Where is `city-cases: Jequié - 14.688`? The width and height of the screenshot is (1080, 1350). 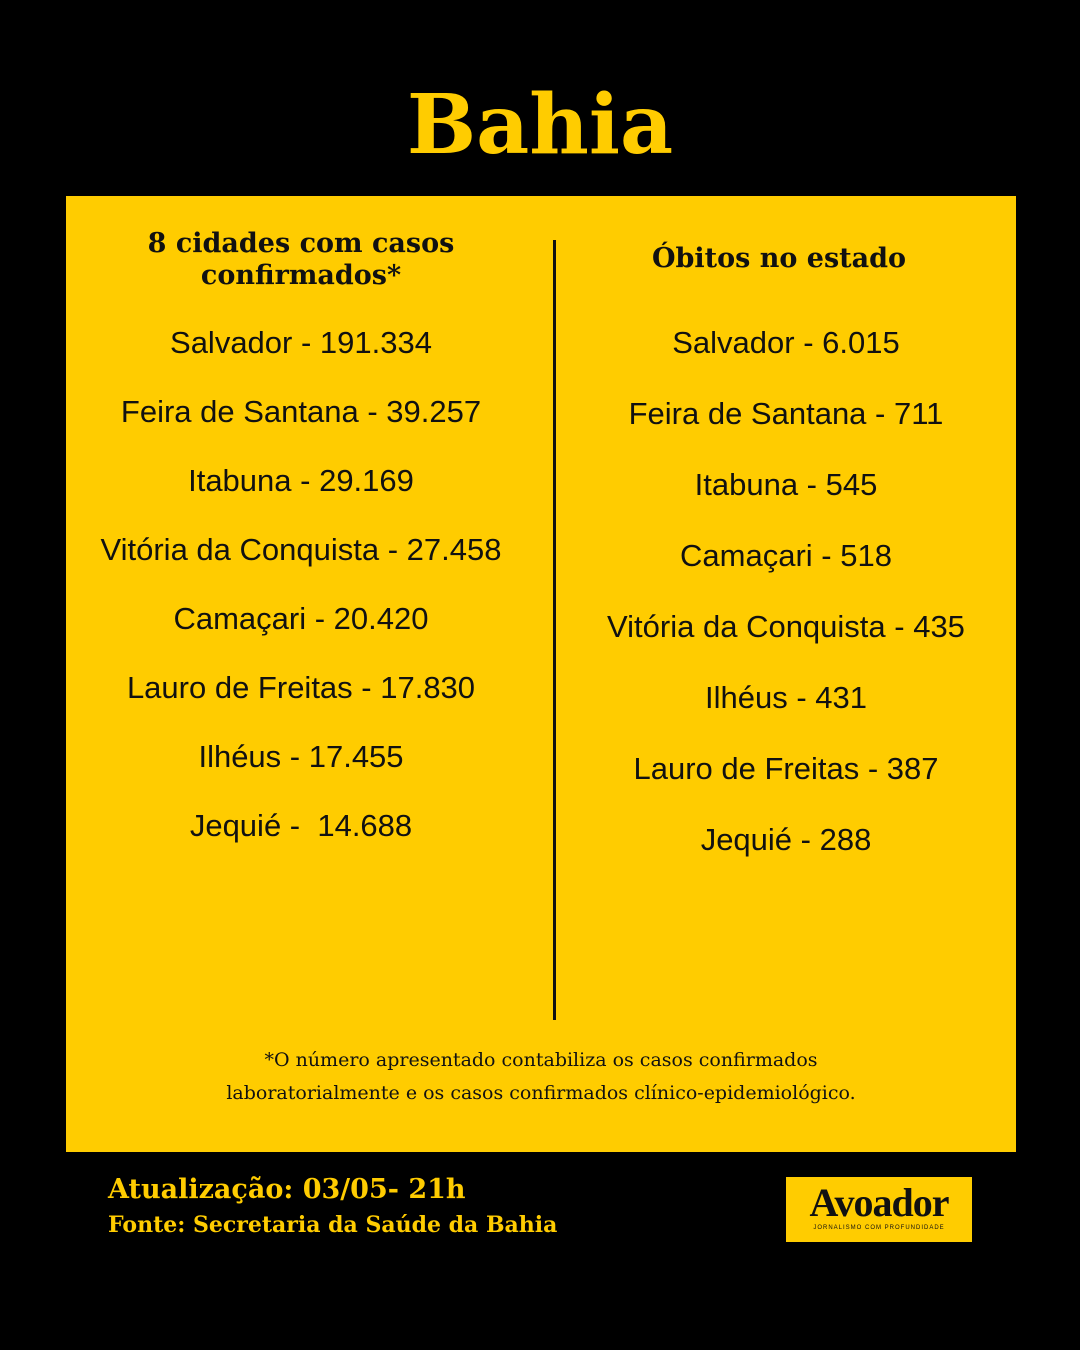 city-cases: Jequié - 14.688 is located at coordinates (301, 825).